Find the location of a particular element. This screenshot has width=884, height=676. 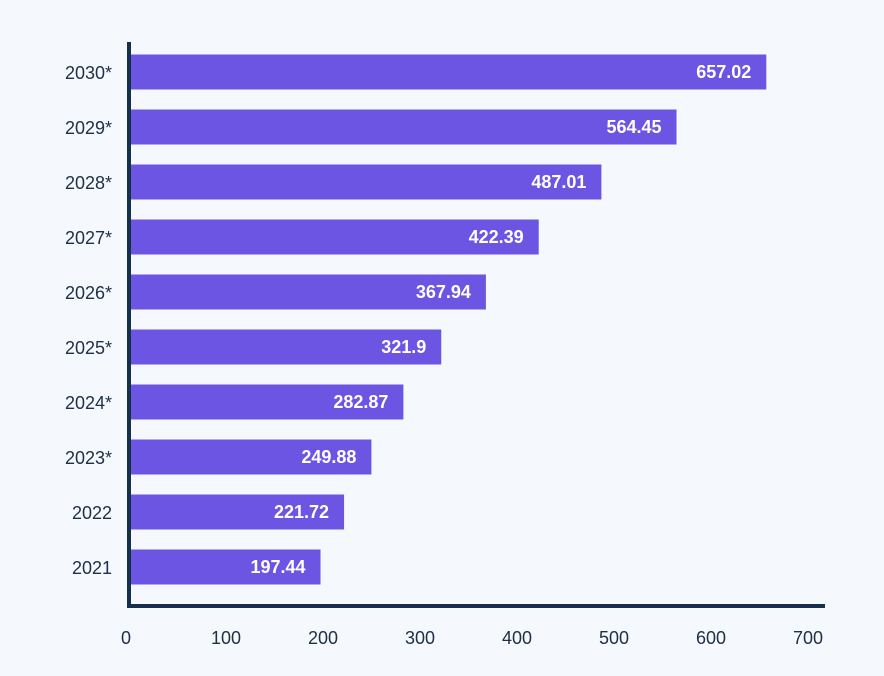

bar-value-label: 321.9 is located at coordinates (403, 347).